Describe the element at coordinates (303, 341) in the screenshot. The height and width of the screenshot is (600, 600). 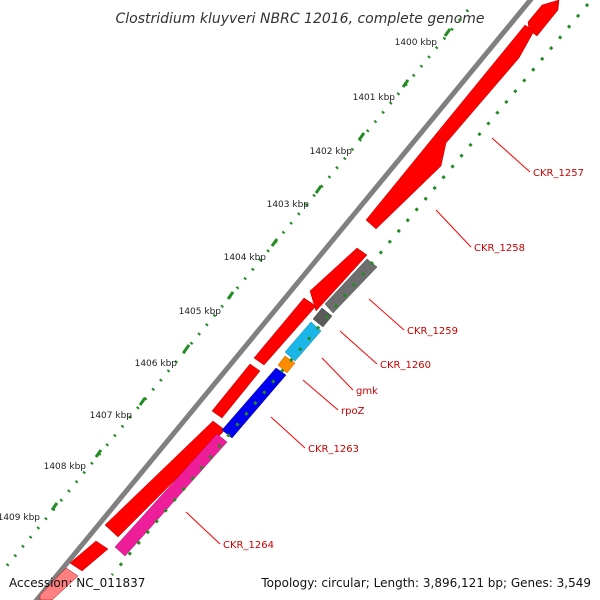
I see `gene-gmk` at that location.